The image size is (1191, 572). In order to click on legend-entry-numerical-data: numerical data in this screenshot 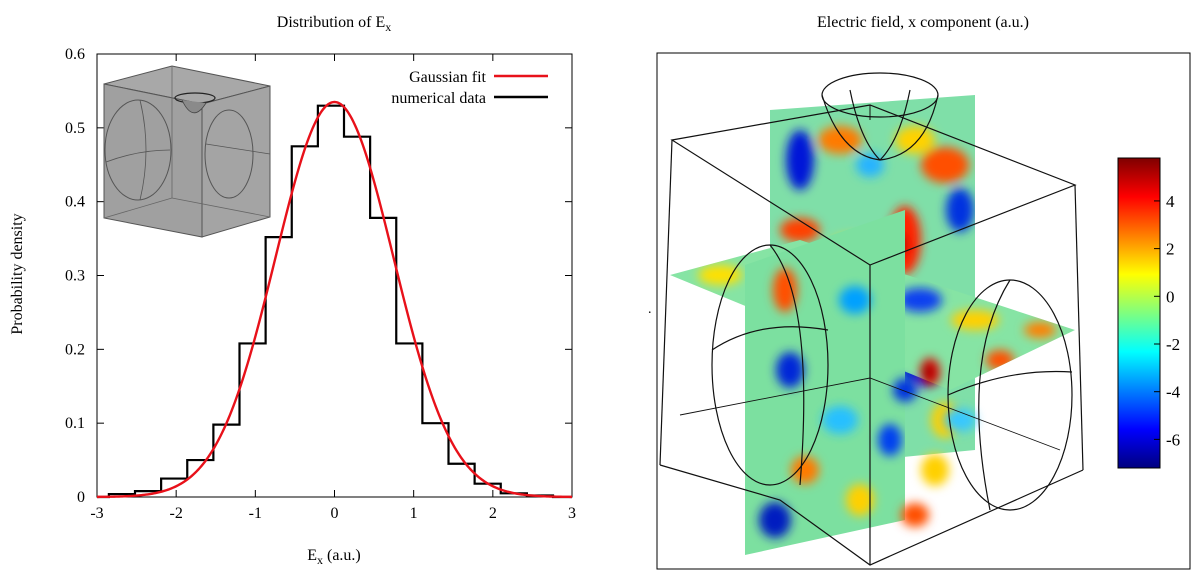, I will do `click(469, 98)`.